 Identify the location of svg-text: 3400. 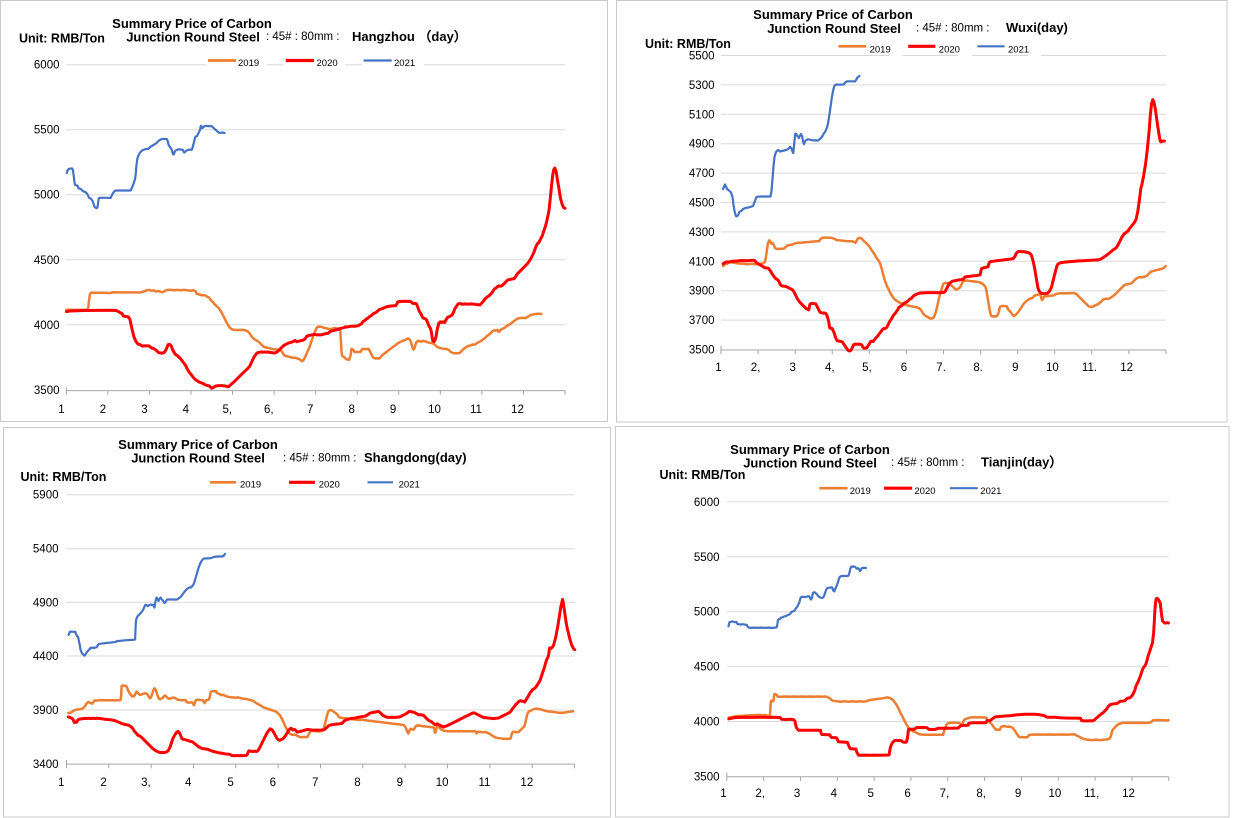
(46, 765).